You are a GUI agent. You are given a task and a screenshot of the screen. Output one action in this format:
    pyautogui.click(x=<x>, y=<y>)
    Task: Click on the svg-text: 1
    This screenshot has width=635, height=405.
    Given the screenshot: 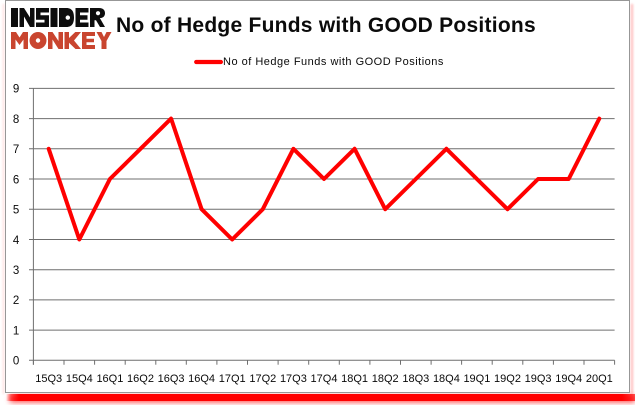 What is the action you would take?
    pyautogui.click(x=16, y=331)
    